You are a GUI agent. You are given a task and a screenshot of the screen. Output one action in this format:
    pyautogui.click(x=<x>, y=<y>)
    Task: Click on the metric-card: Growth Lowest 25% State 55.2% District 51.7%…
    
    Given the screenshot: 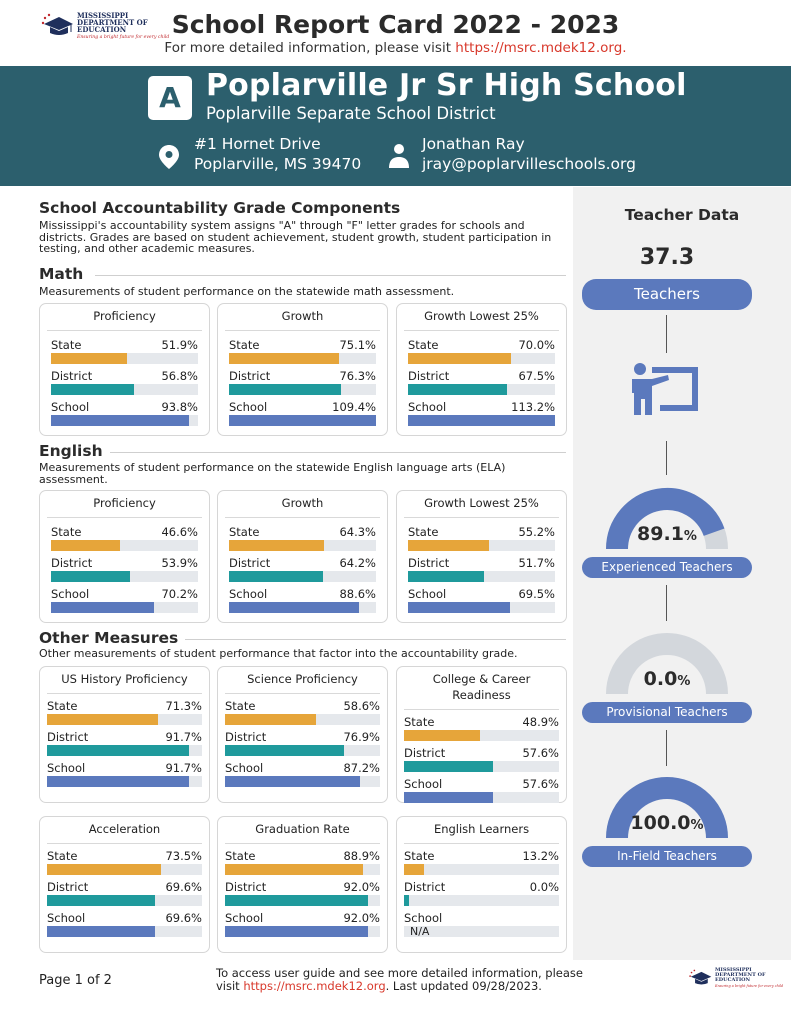 What is the action you would take?
    pyautogui.click(x=481, y=556)
    